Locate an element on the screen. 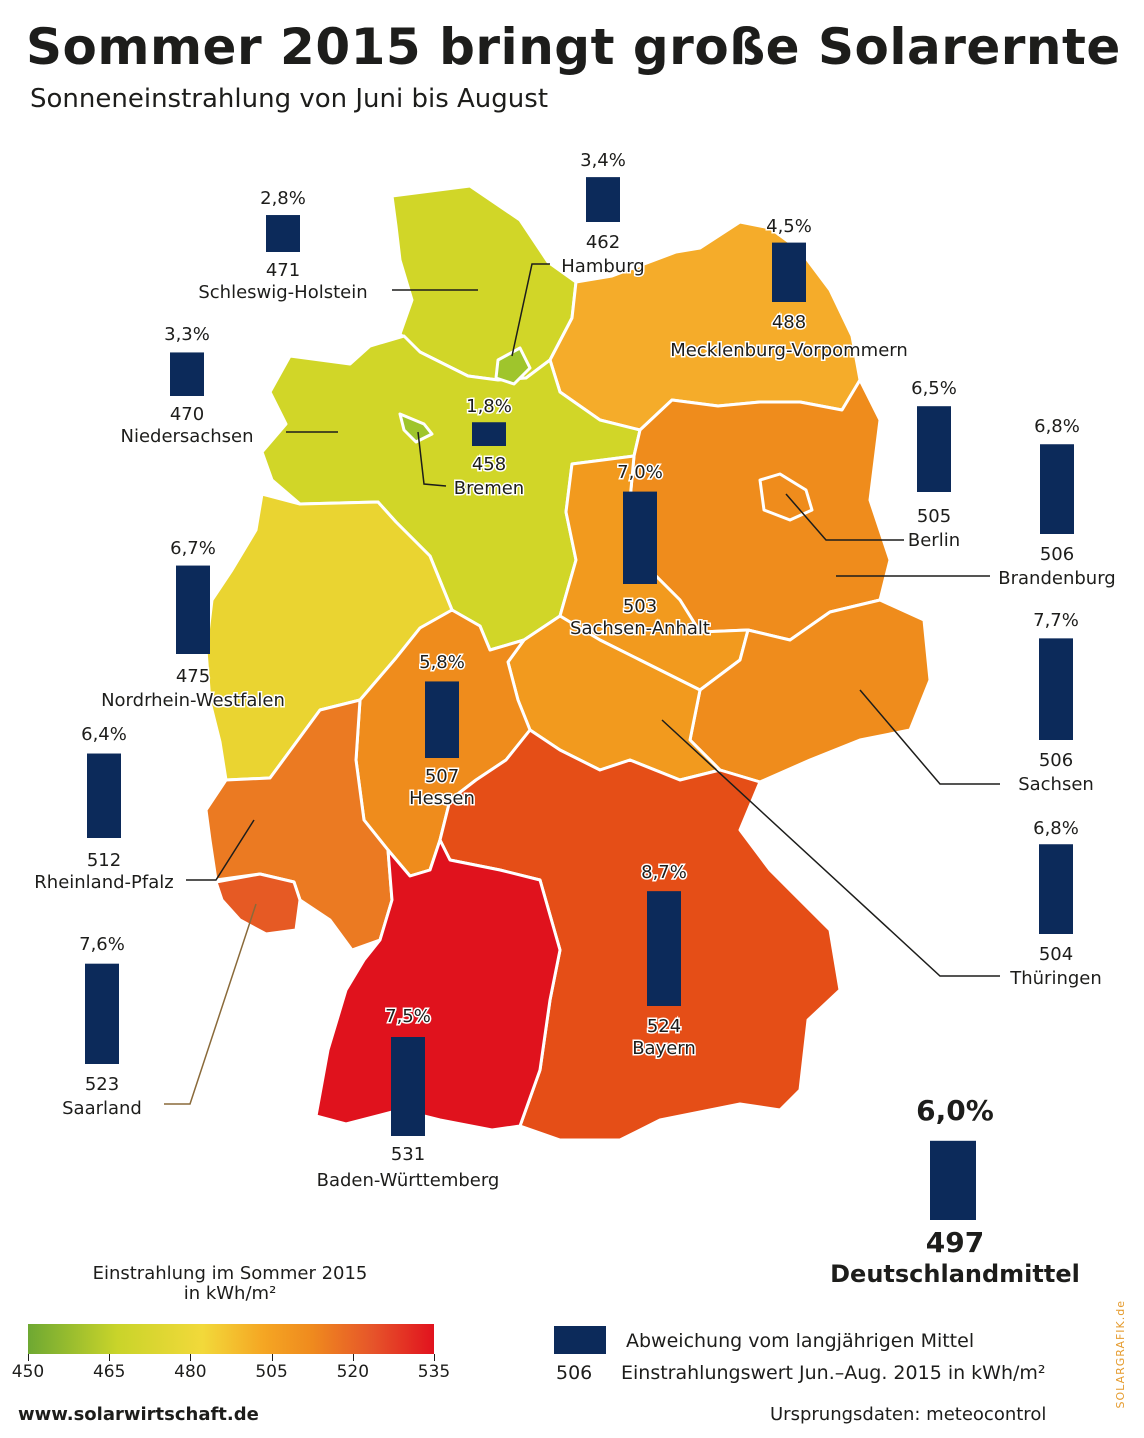 Image resolution: width=1144 pixels, height=1438 pixels. pct-label-berlin: 6,5% is located at coordinates (934, 388).